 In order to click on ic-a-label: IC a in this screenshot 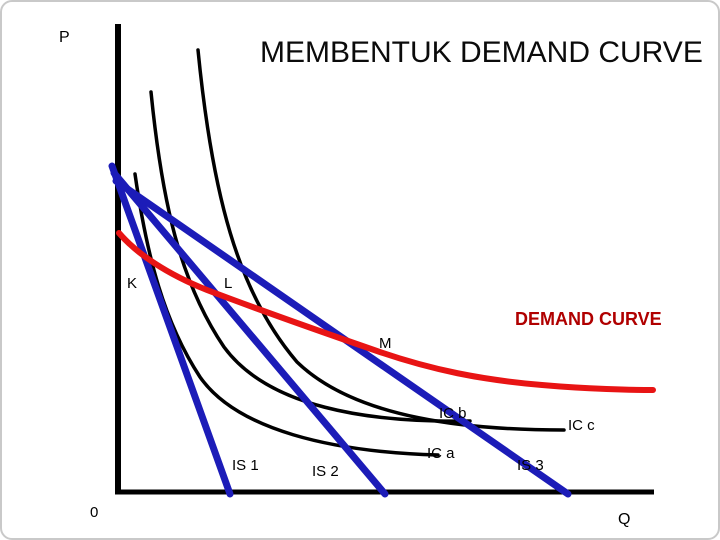, I will do `click(441, 453)`.